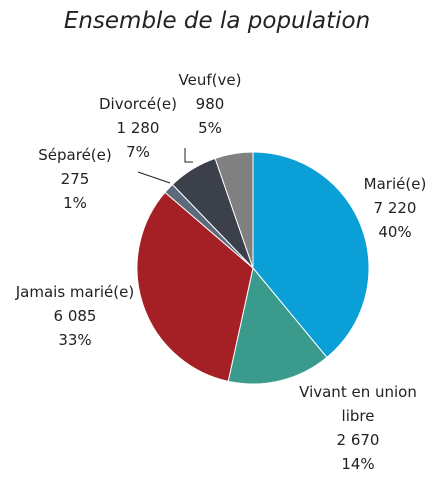 The width and height of the screenshot is (434, 479). I want to click on value-label: 6 085, so click(75, 316).